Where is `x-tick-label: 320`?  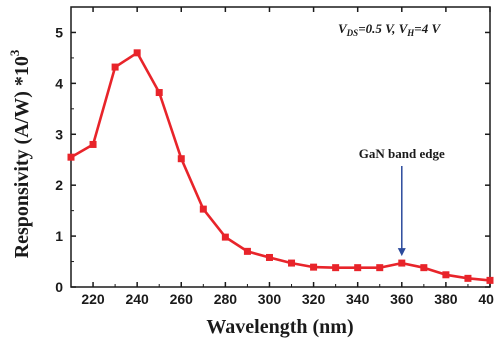
x-tick-label: 320 is located at coordinates (314, 299).